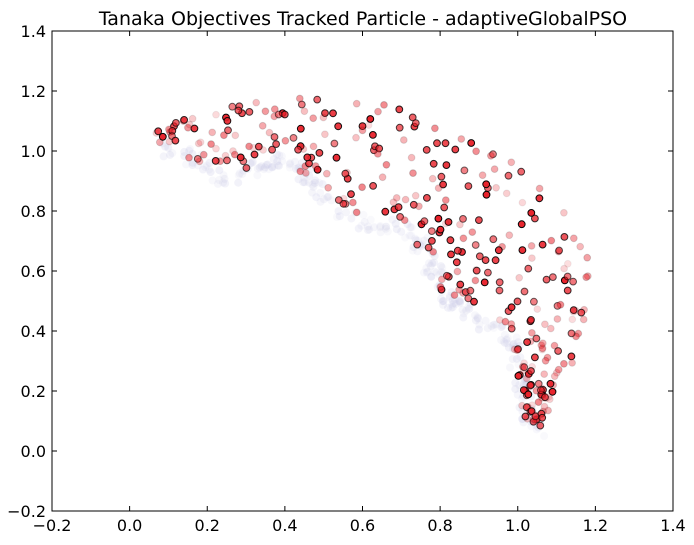 The image size is (694, 545). What do you see at coordinates (129, 525) in the screenshot?
I see `x-tick-label: 0.0` at bounding box center [129, 525].